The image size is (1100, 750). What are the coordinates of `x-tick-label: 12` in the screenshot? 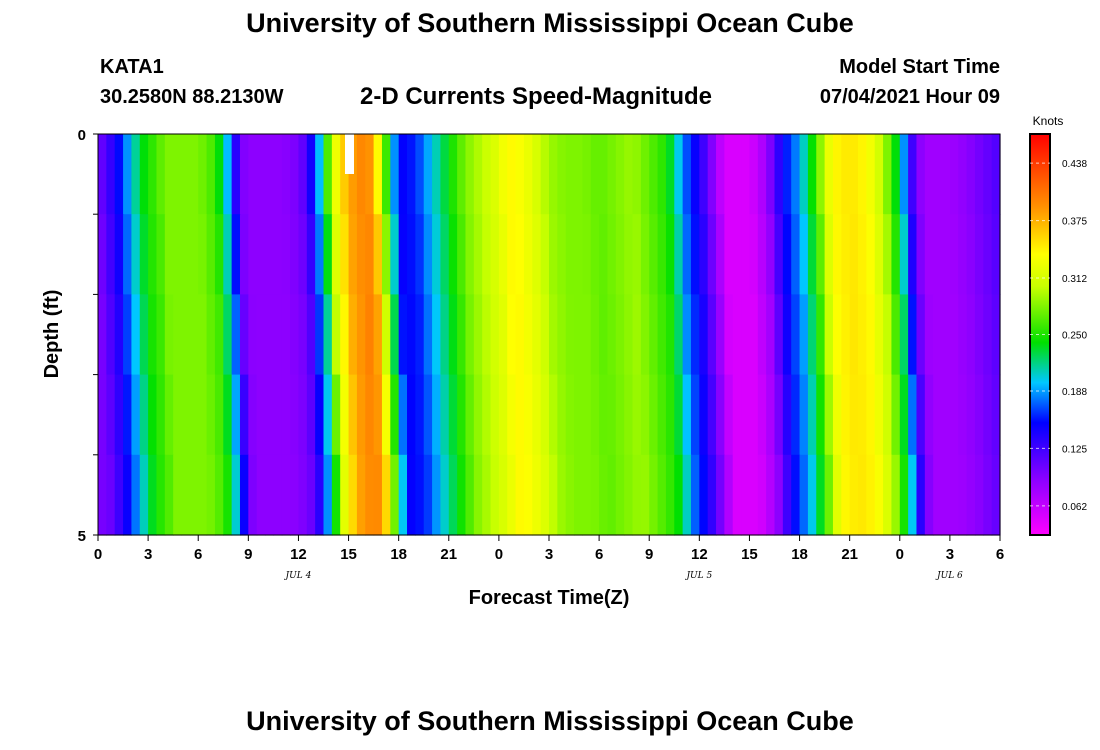 It's located at (298, 554).